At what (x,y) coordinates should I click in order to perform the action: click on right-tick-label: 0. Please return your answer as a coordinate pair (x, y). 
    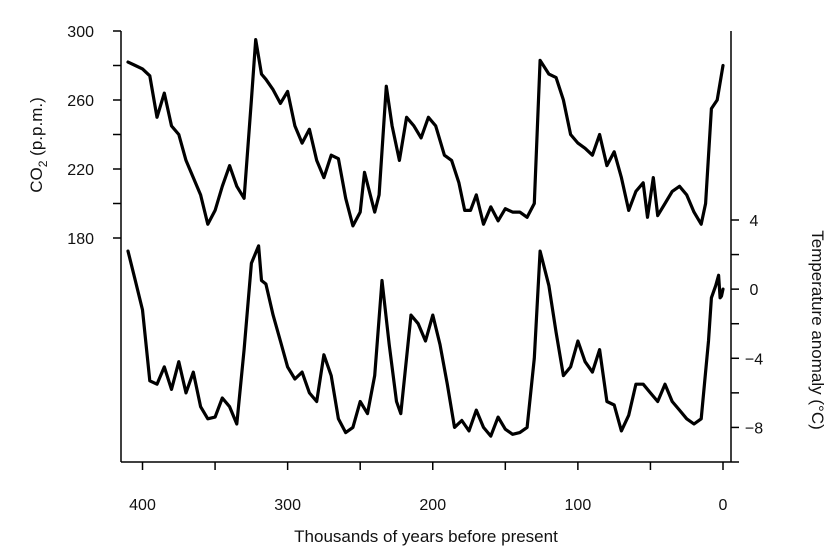
    Looking at the image, I should click on (754, 290).